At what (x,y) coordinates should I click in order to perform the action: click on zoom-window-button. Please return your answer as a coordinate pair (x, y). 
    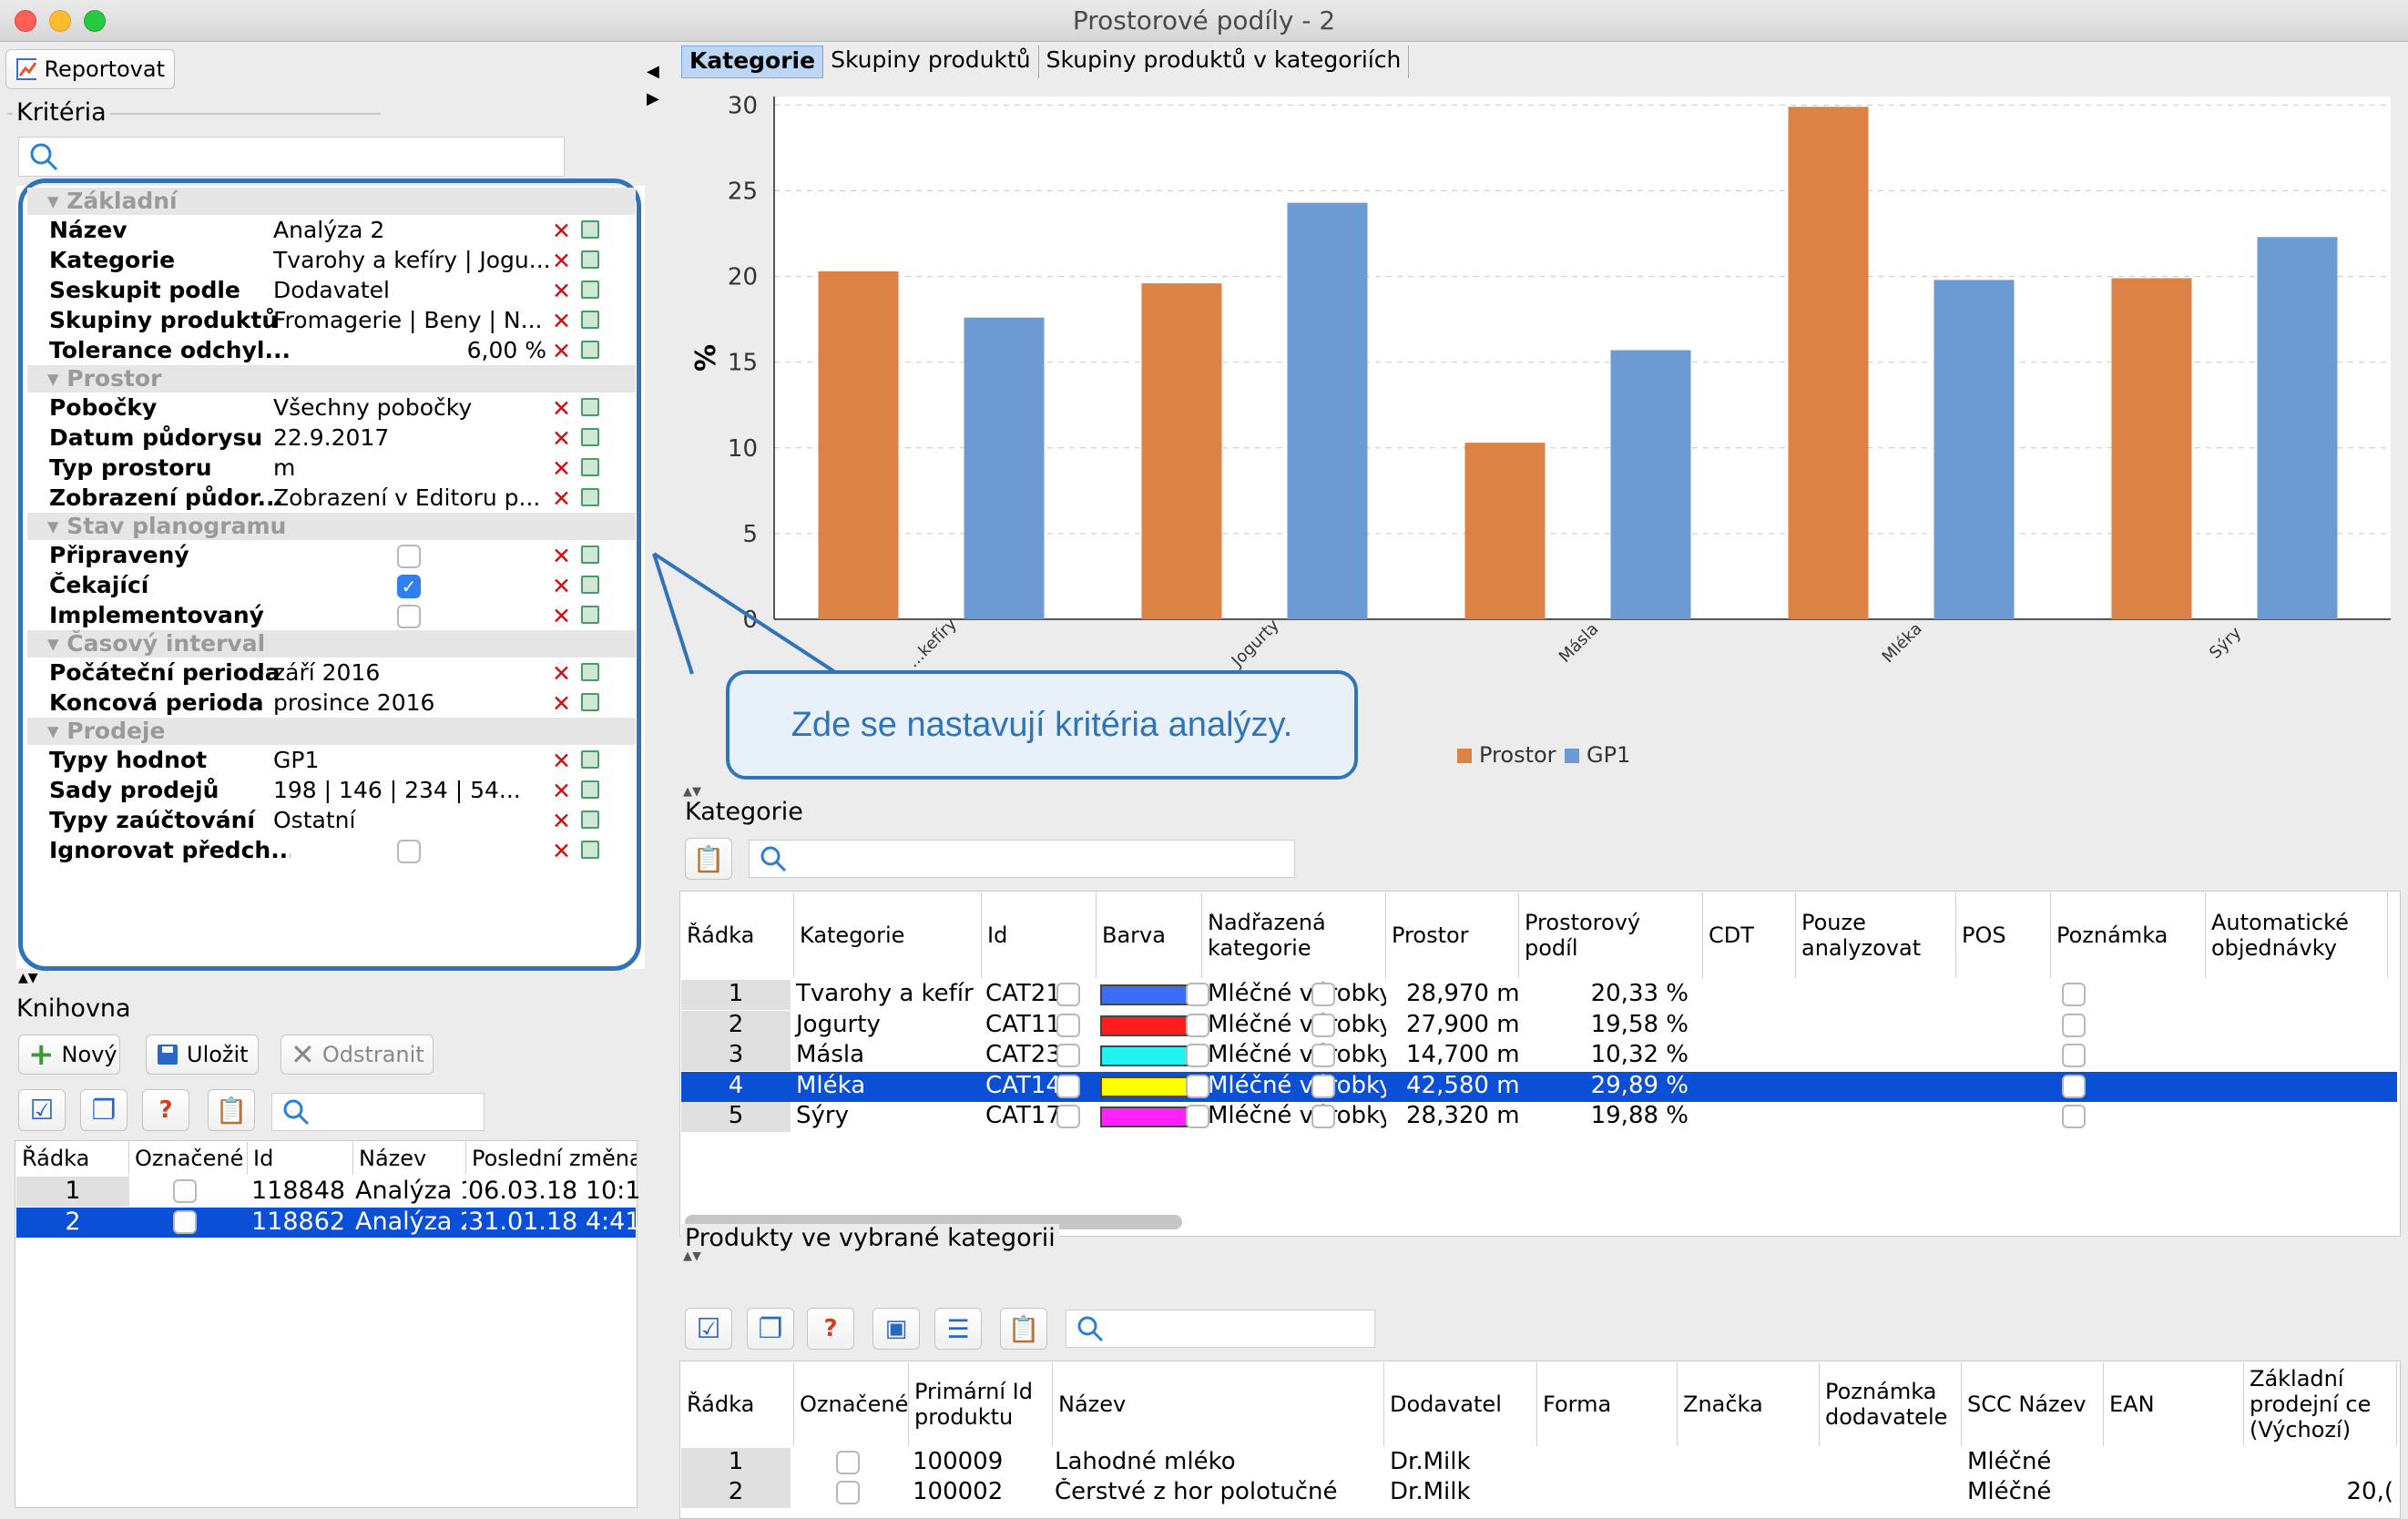
    Looking at the image, I should click on (95, 21).